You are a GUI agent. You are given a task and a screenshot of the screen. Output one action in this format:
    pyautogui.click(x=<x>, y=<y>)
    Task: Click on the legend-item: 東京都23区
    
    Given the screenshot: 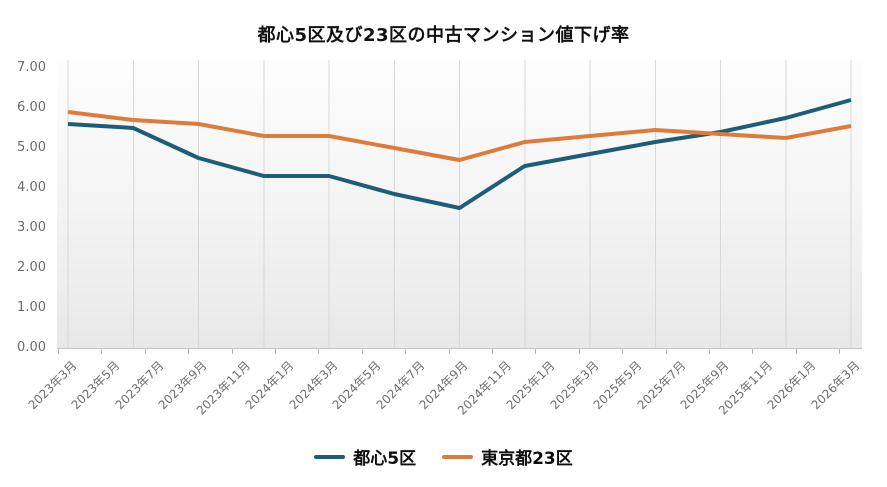 What is the action you would take?
    pyautogui.click(x=507, y=456)
    